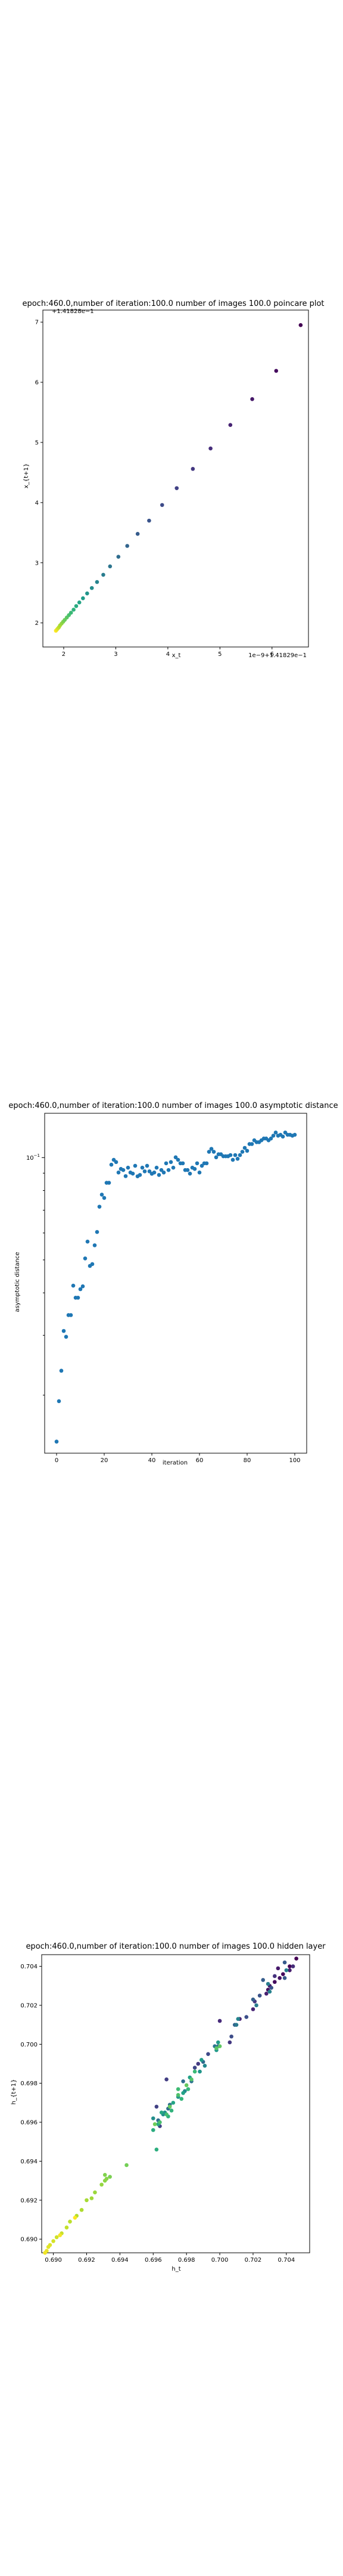 The width and height of the screenshot is (343, 2576). I want to click on x-tick-label: 4, so click(168, 655).